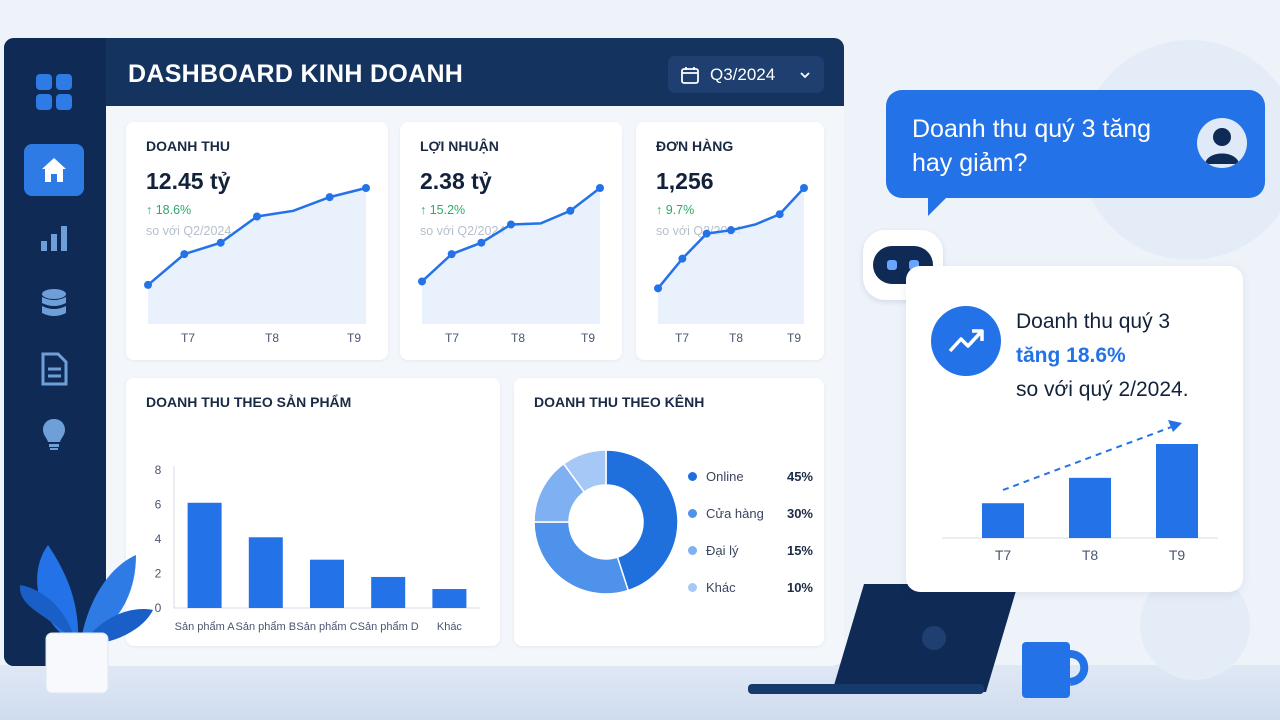  I want to click on answer-highlight: tăng 18.6%, so click(1071, 355).